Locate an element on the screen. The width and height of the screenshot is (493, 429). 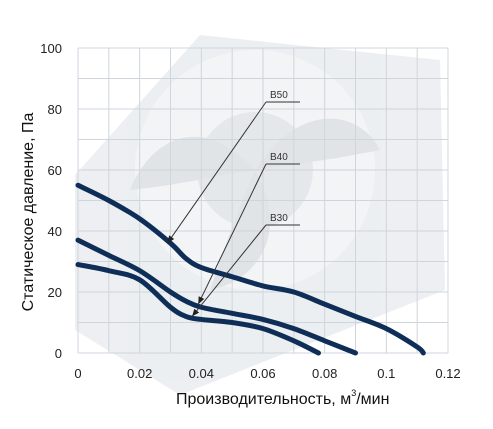
y-tick-label: 20 is located at coordinates (55, 292).